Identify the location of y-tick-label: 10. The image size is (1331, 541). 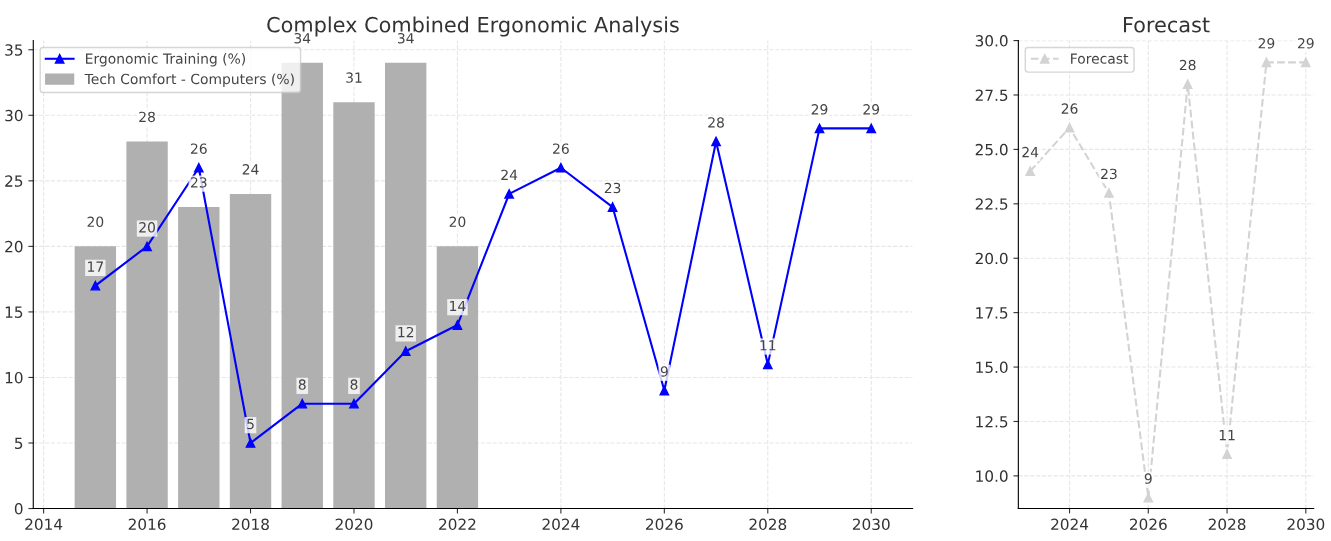
(14, 377).